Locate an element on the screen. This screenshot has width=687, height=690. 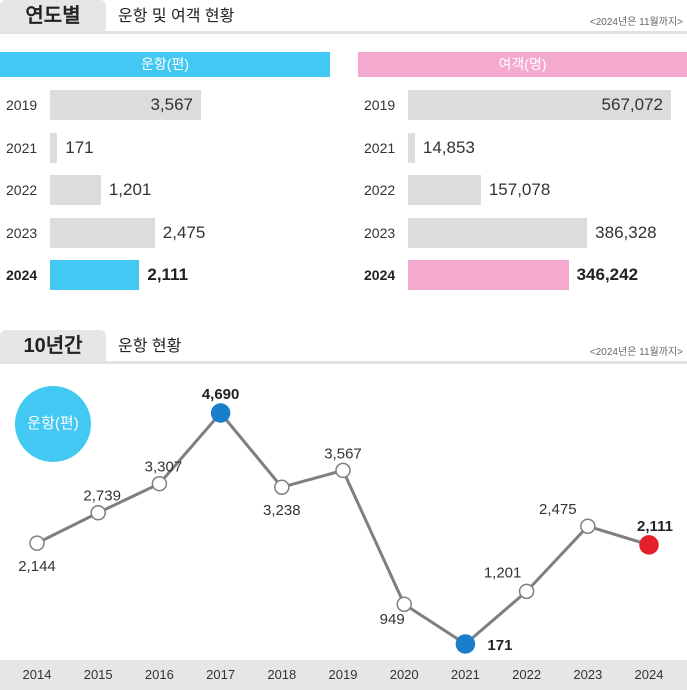
bar-value-label: 1,201 is located at coordinates (130, 189).